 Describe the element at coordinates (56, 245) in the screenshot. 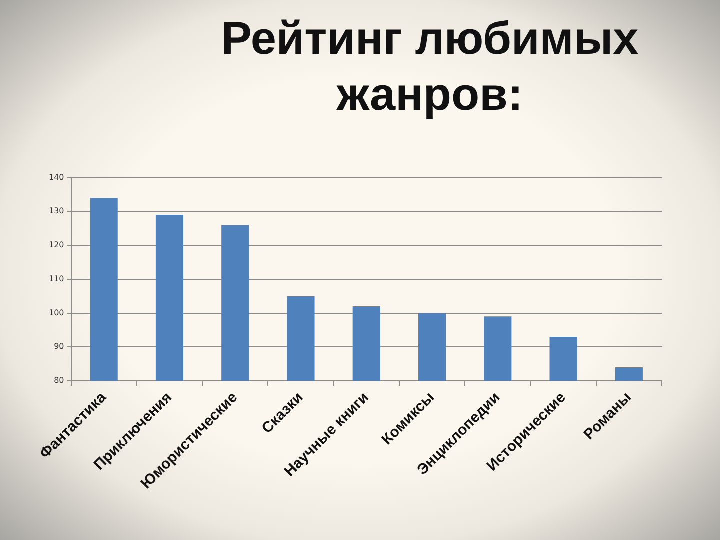

I see `y-tick-label: 120` at that location.